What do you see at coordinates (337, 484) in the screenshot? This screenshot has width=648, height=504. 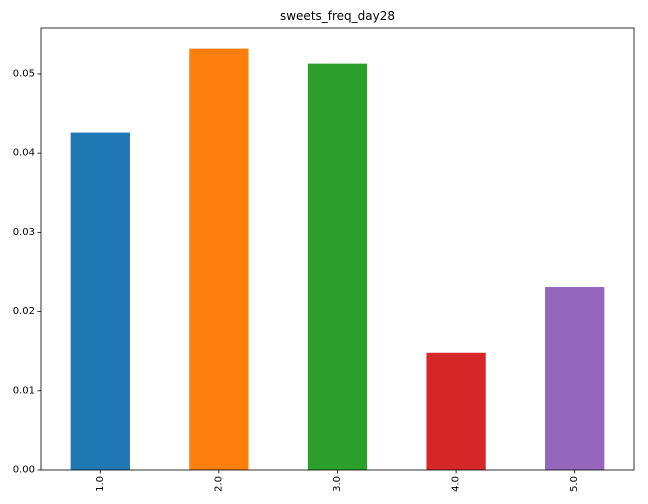 I see `x-tick-label: 3.0` at bounding box center [337, 484].